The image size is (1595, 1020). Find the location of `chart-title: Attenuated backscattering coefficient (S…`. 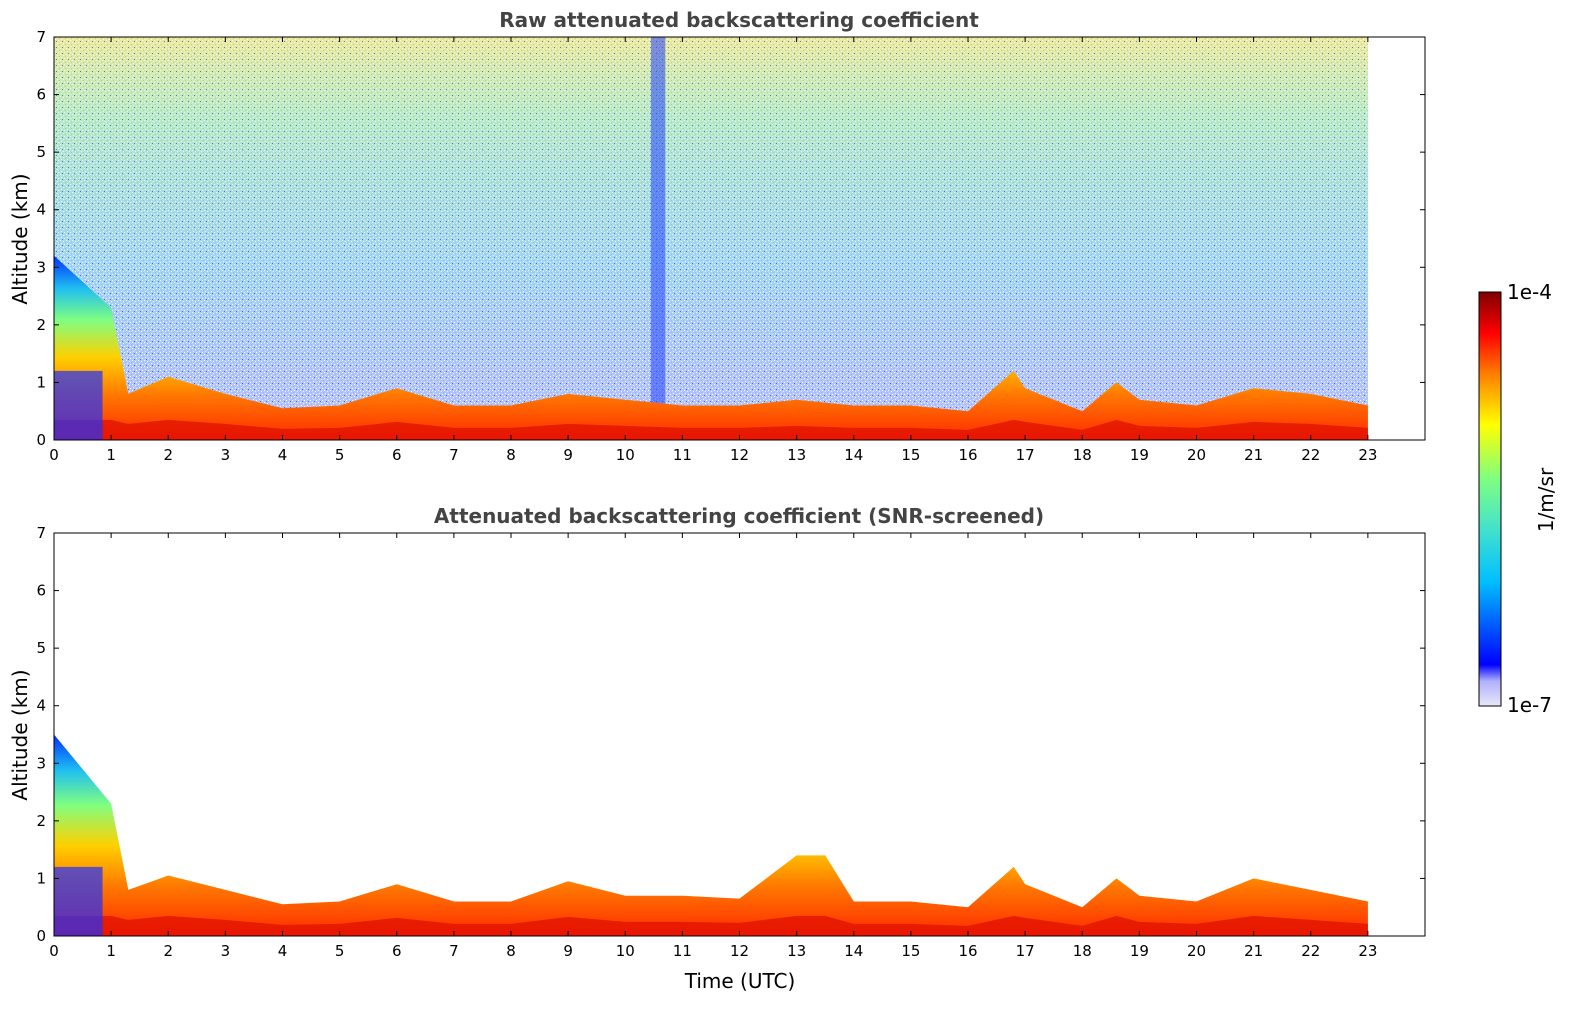

chart-title: Attenuated backscattering coefficient (S… is located at coordinates (739, 516).